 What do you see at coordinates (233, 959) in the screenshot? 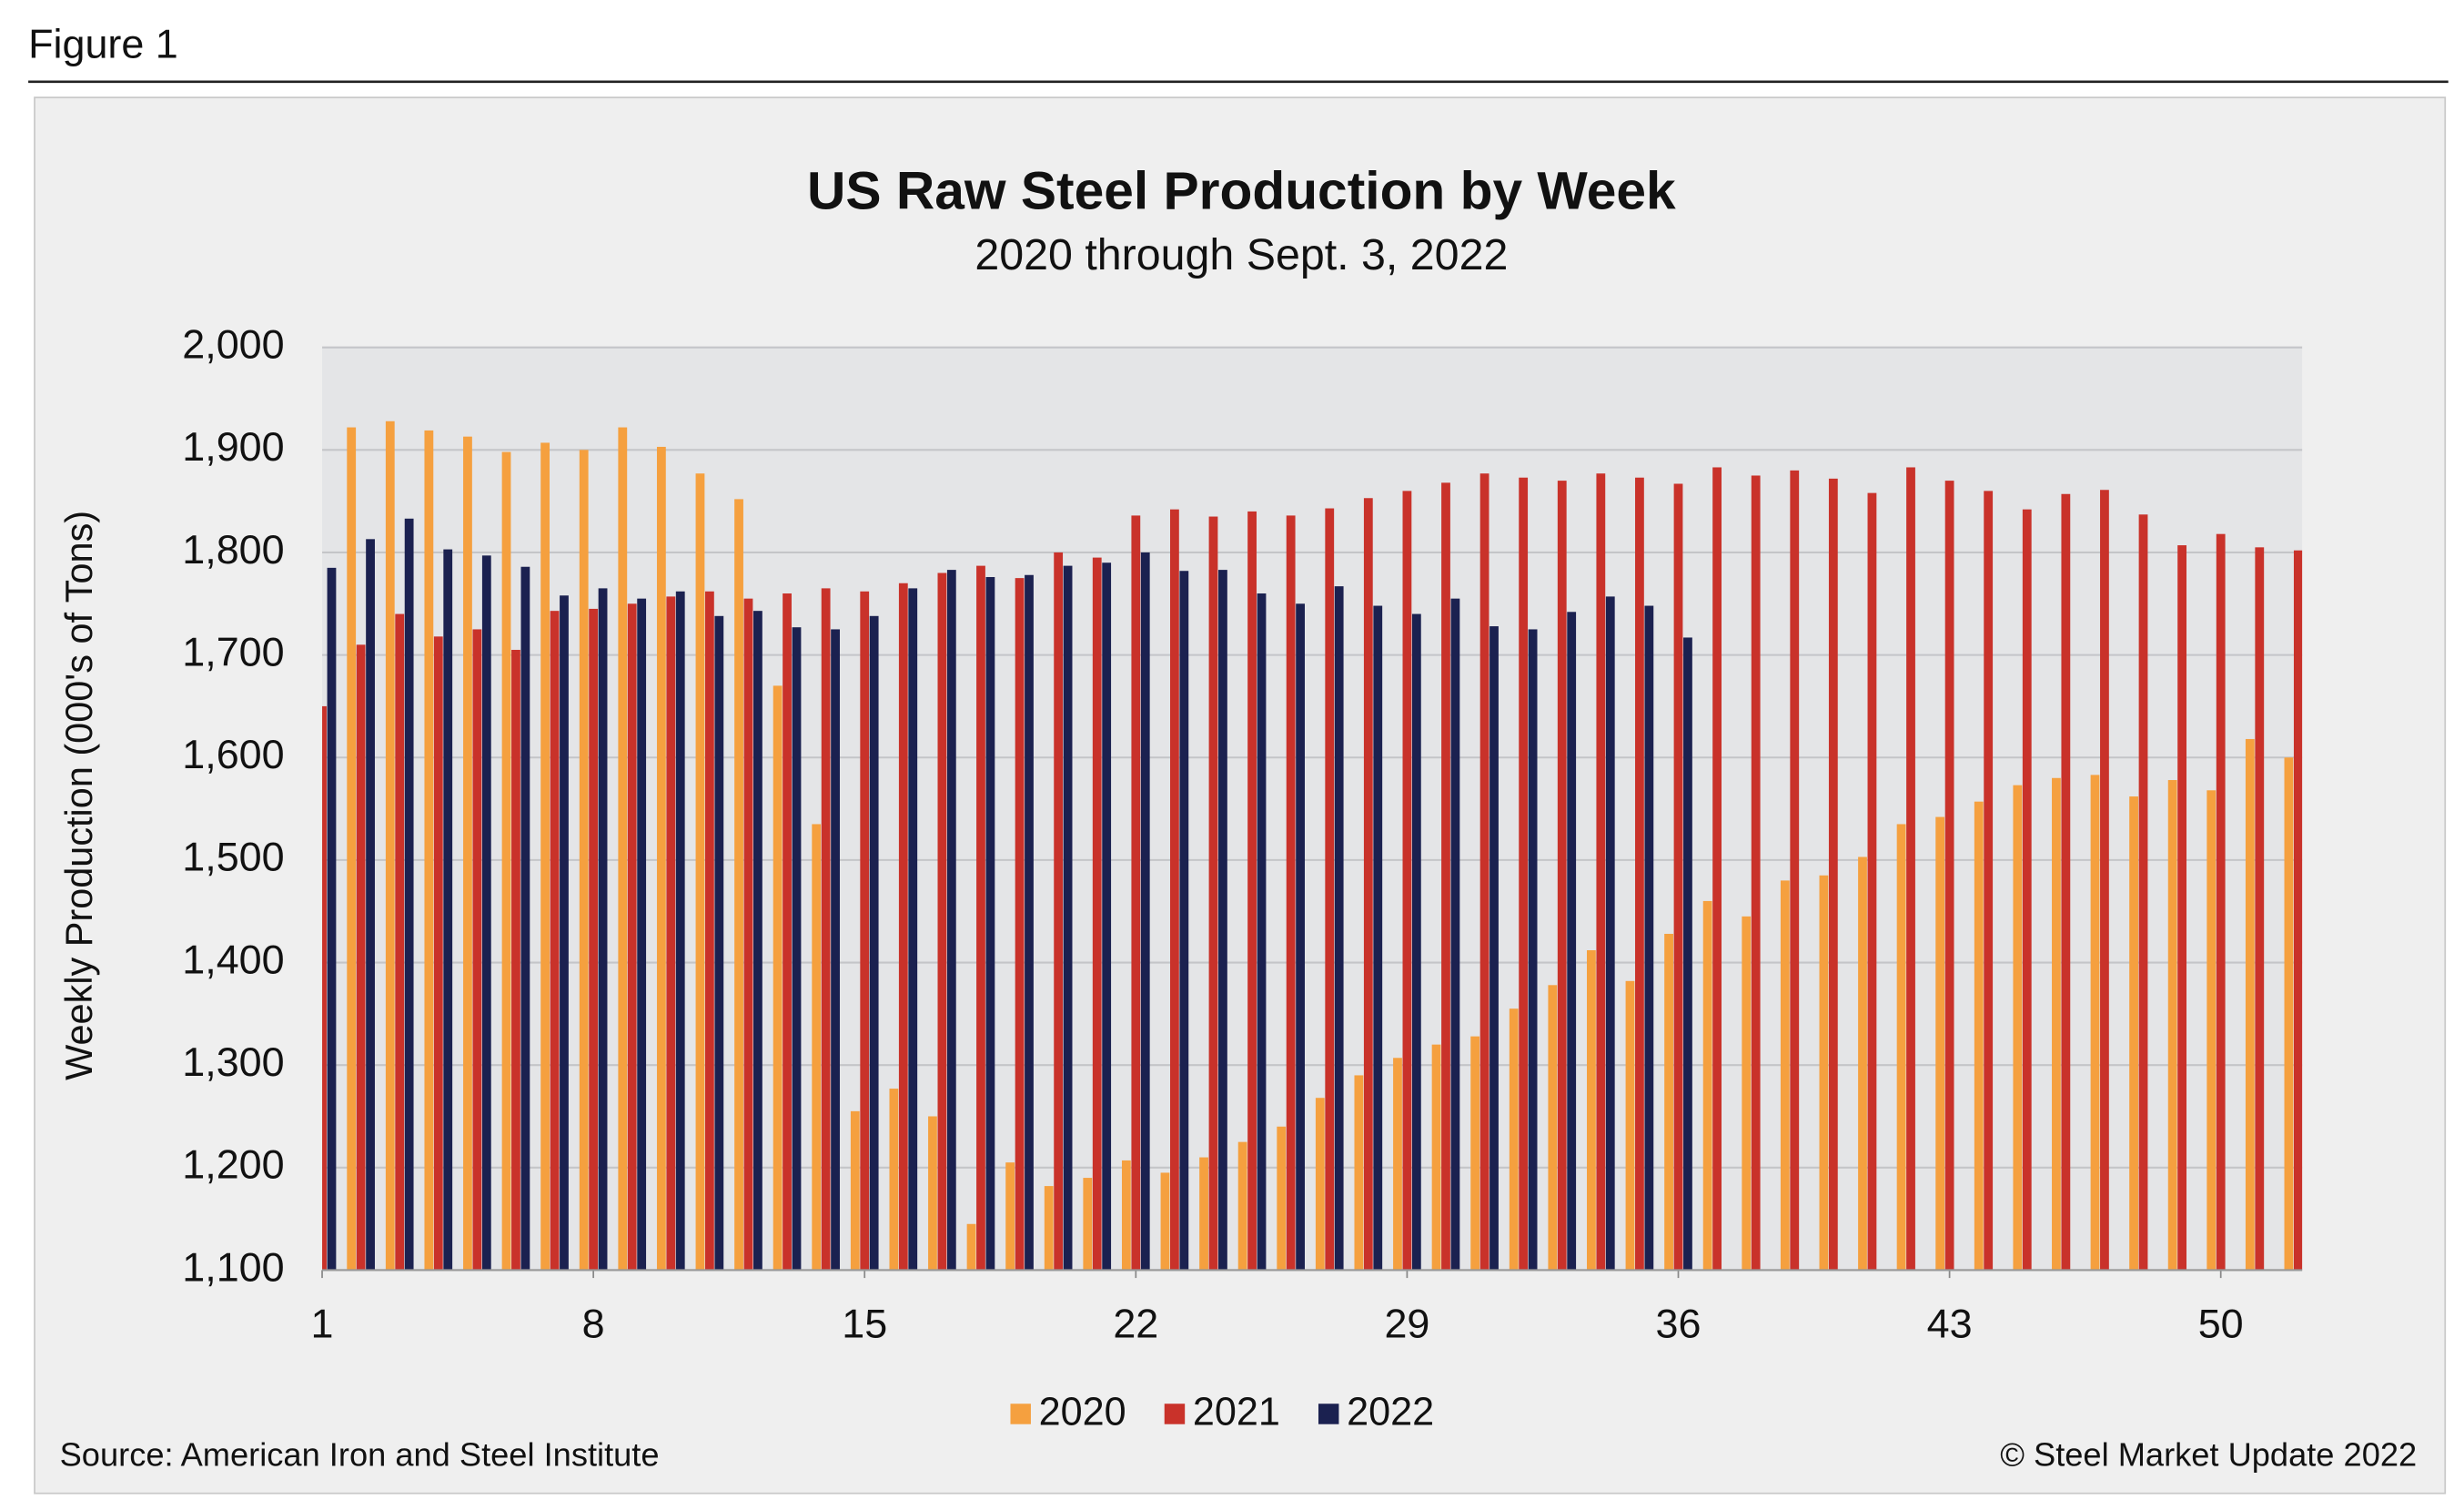
I see `y-tick-label: 1,400` at bounding box center [233, 959].